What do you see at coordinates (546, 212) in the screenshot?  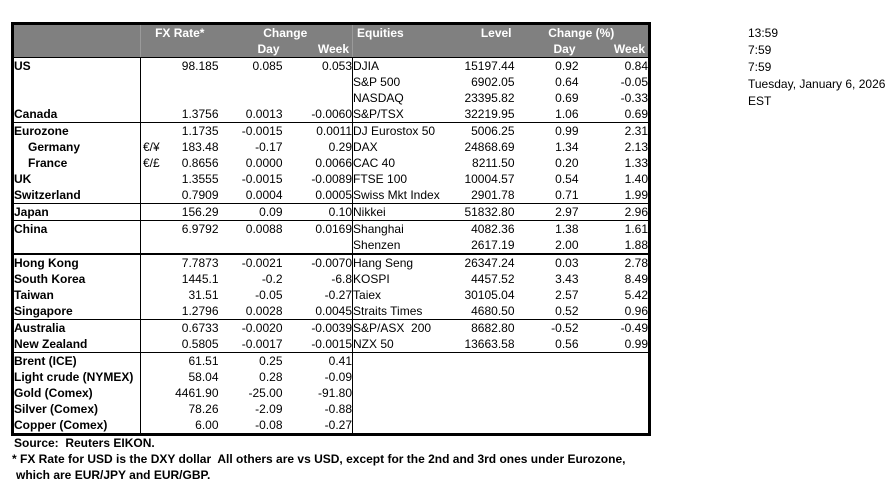 I see `equity-change-day-value: 2.97` at bounding box center [546, 212].